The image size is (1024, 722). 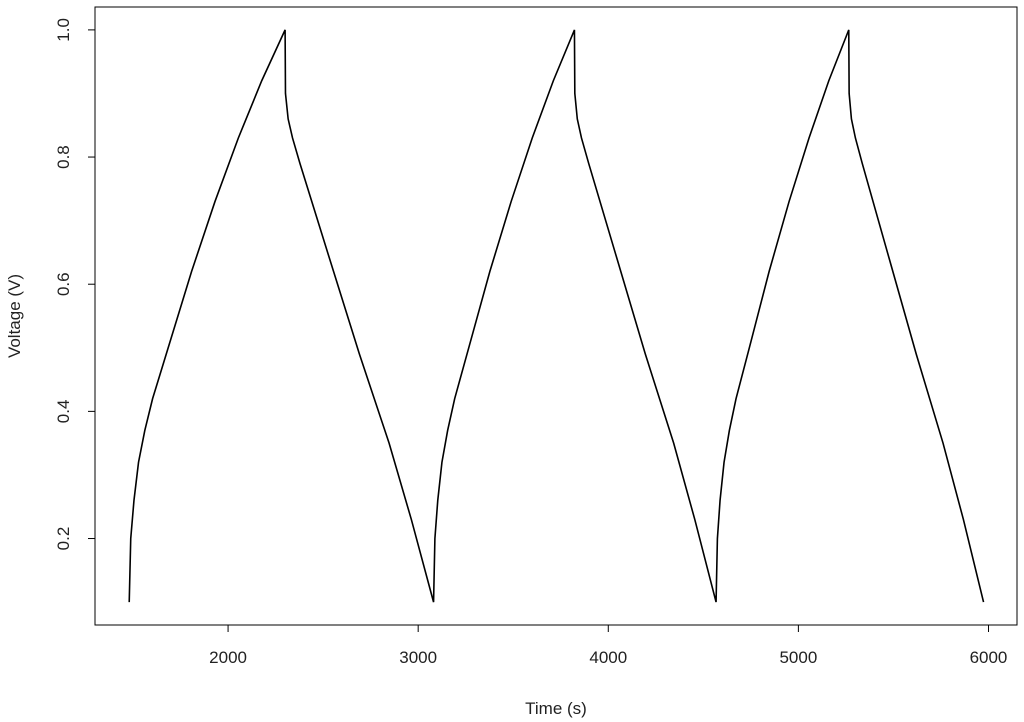 I want to click on x-tick-label: 5000, so click(x=798, y=657).